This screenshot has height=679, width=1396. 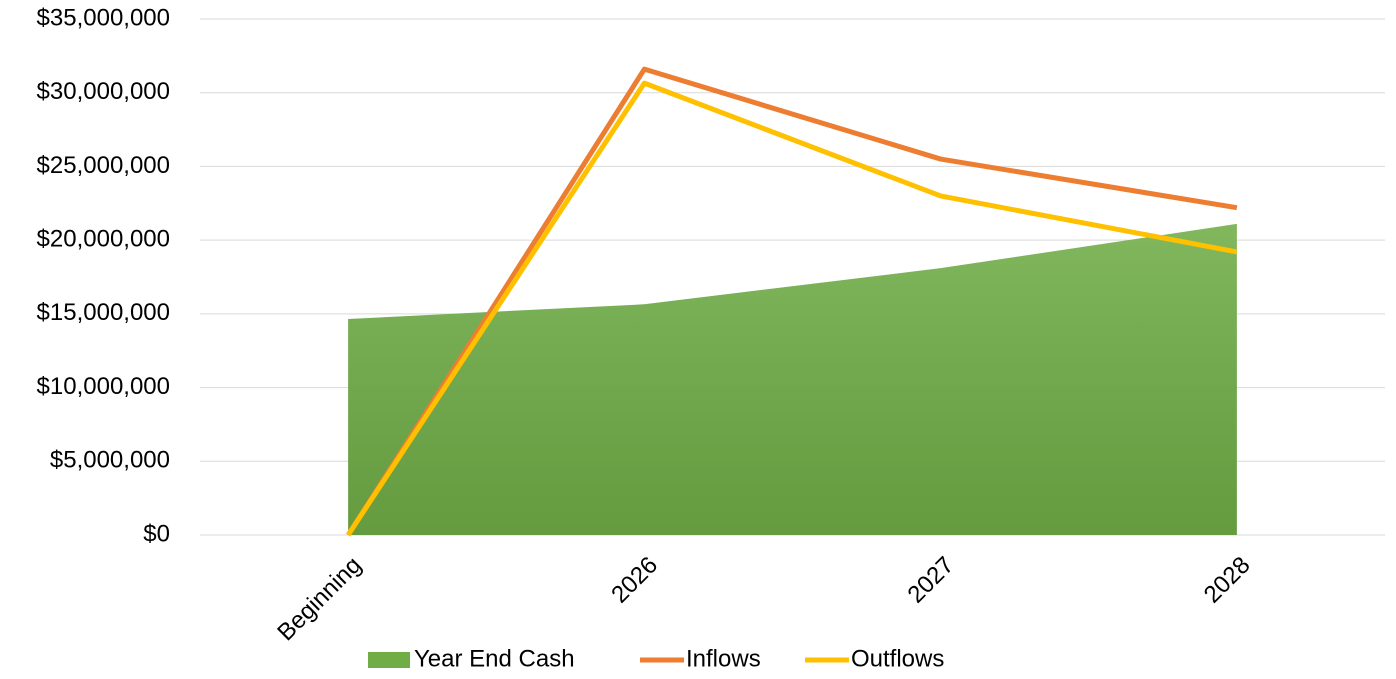 What do you see at coordinates (319, 599) in the screenshot?
I see `x-tick-label: Beginning` at bounding box center [319, 599].